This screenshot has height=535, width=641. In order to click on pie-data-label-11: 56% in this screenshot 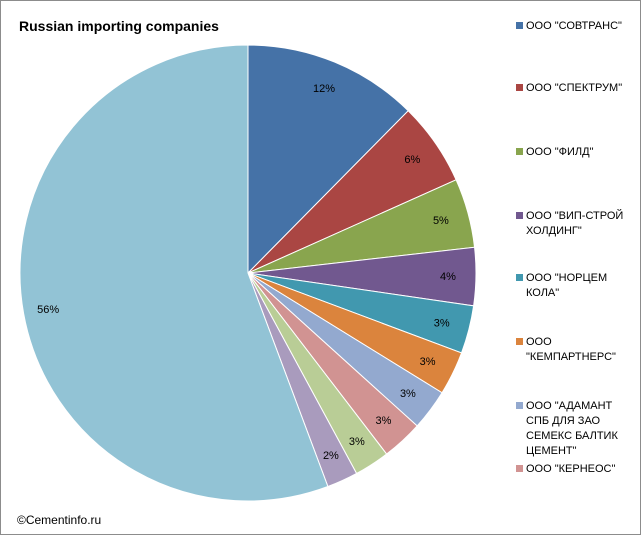, I will do `click(48, 310)`.